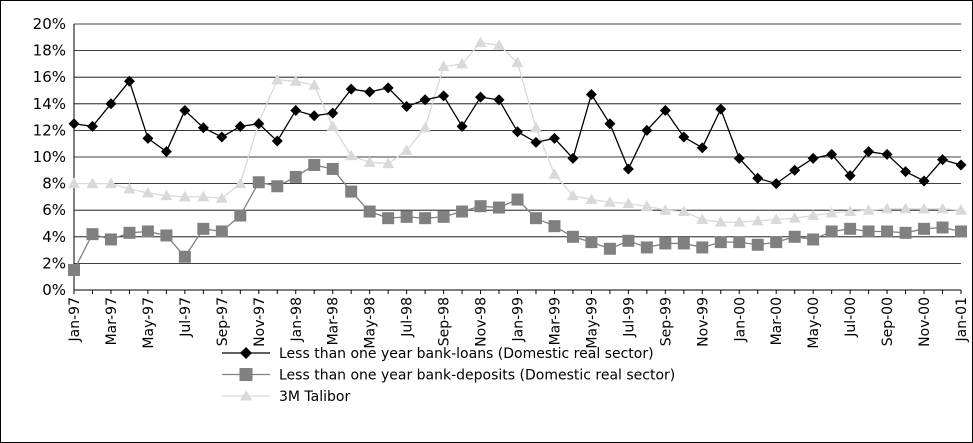 The width and height of the screenshot is (973, 443). Describe the element at coordinates (49, 130) in the screenshot. I see `y-tick-label: 12%` at that location.